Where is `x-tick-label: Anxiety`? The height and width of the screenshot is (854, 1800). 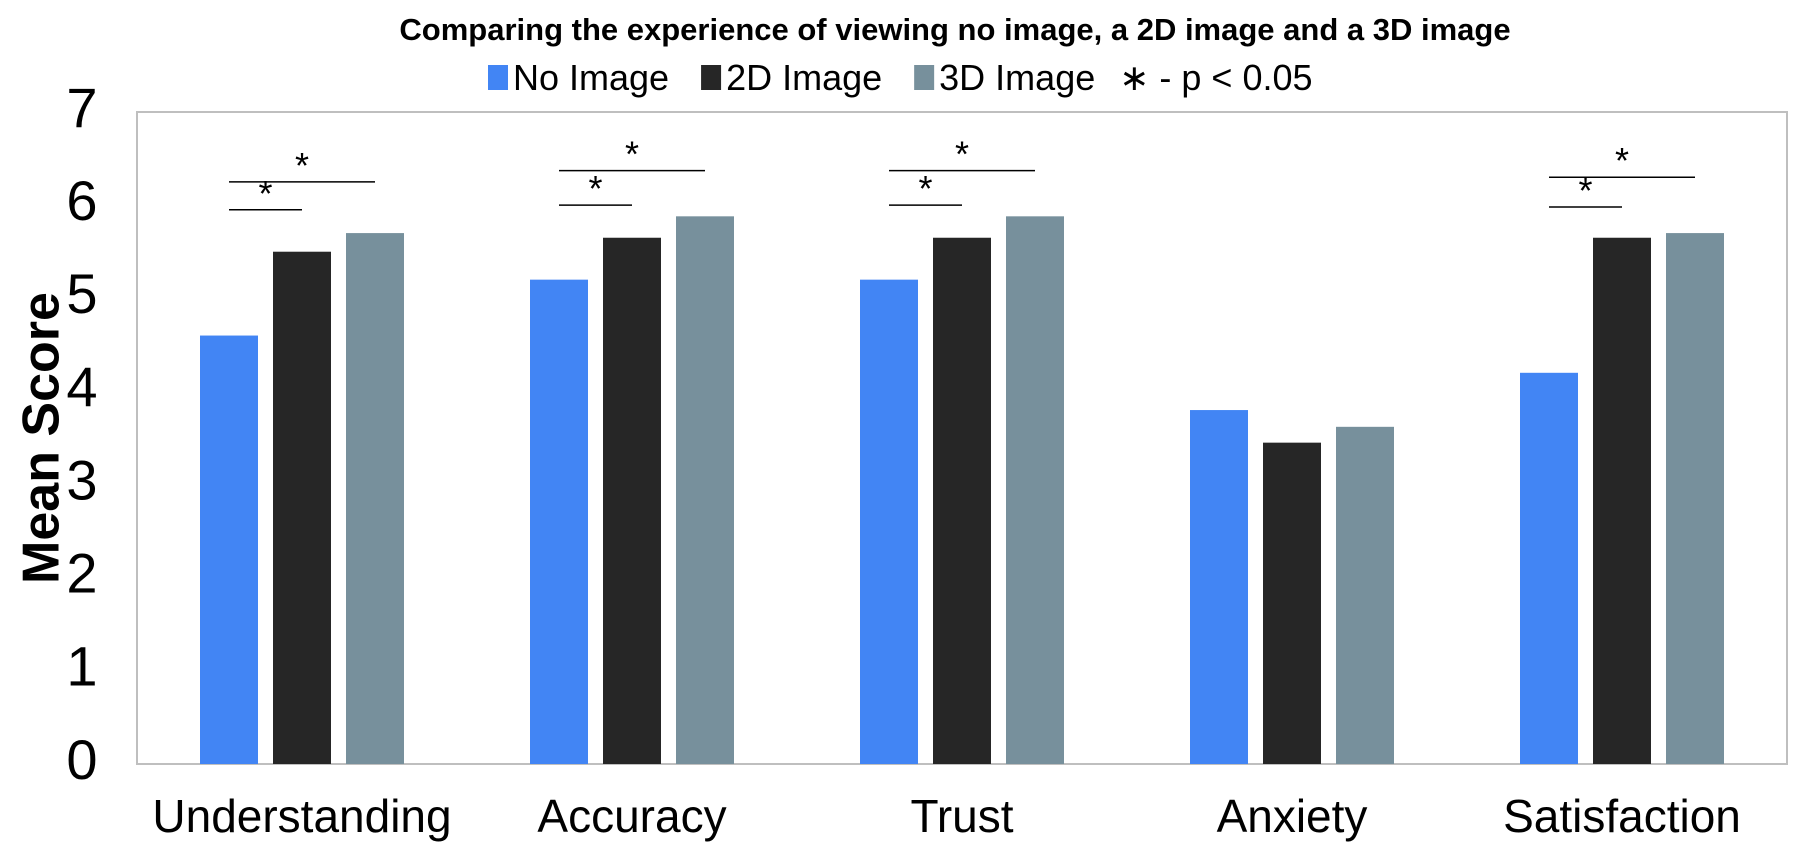 x-tick-label: Anxiety is located at coordinates (1292, 816).